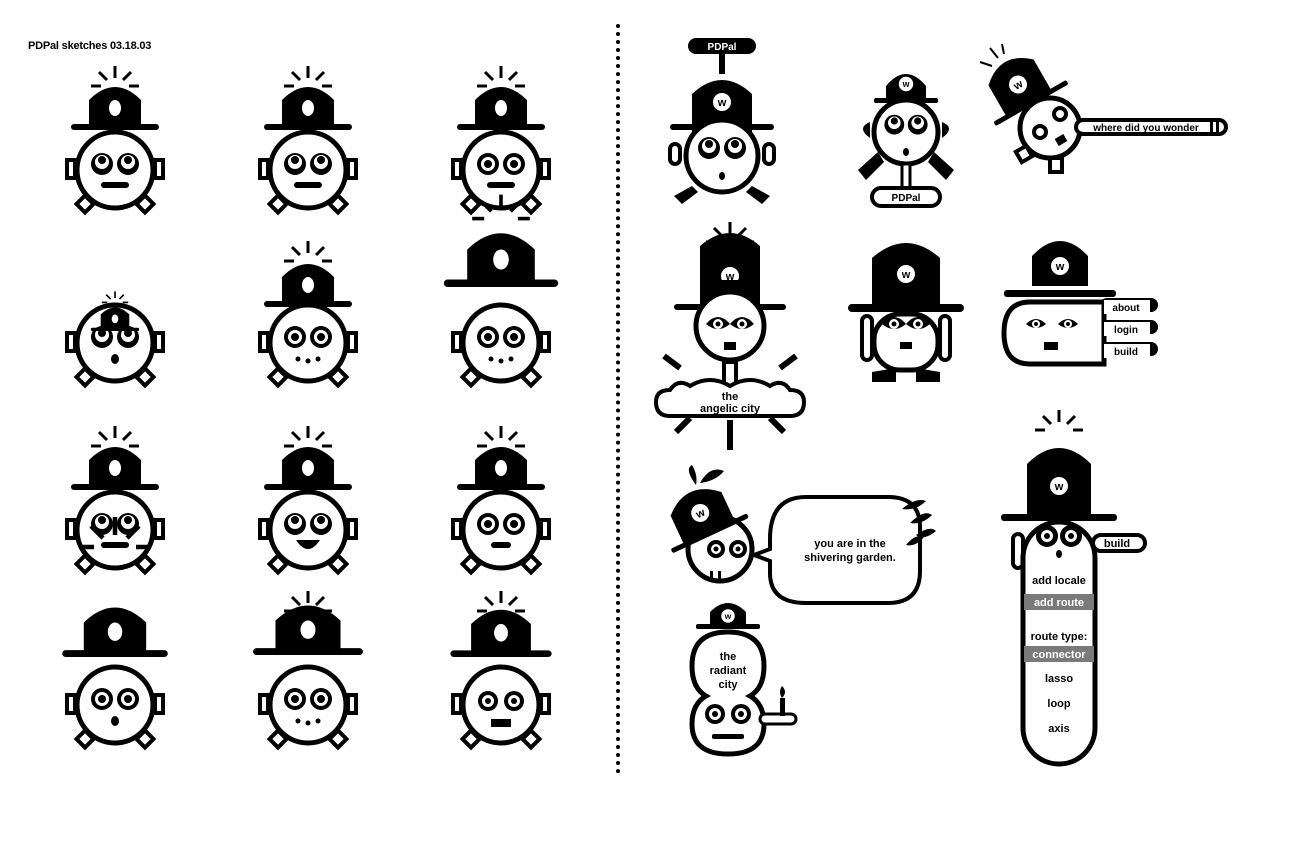 The height and width of the screenshot is (867, 1312). What do you see at coordinates (730, 335) in the screenshot?
I see `concept-angelic-city-mascot: the angelic city` at bounding box center [730, 335].